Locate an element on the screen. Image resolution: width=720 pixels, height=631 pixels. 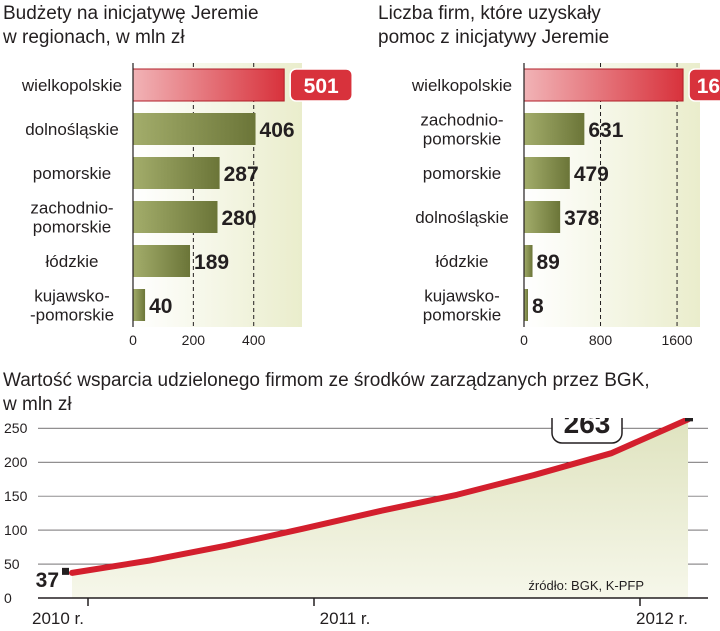
data-label: 89 is located at coordinates (548, 262).